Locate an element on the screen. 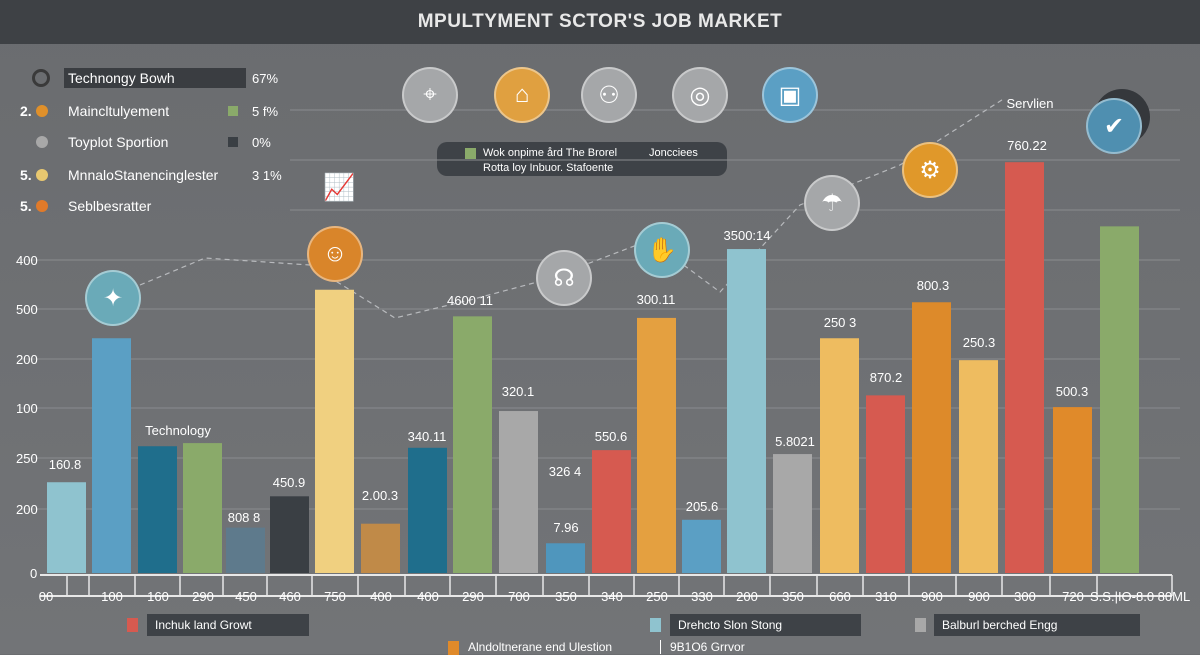  title-bar: MPULTYMENT SCTOR'S JOB MARKET is located at coordinates (600, 22).